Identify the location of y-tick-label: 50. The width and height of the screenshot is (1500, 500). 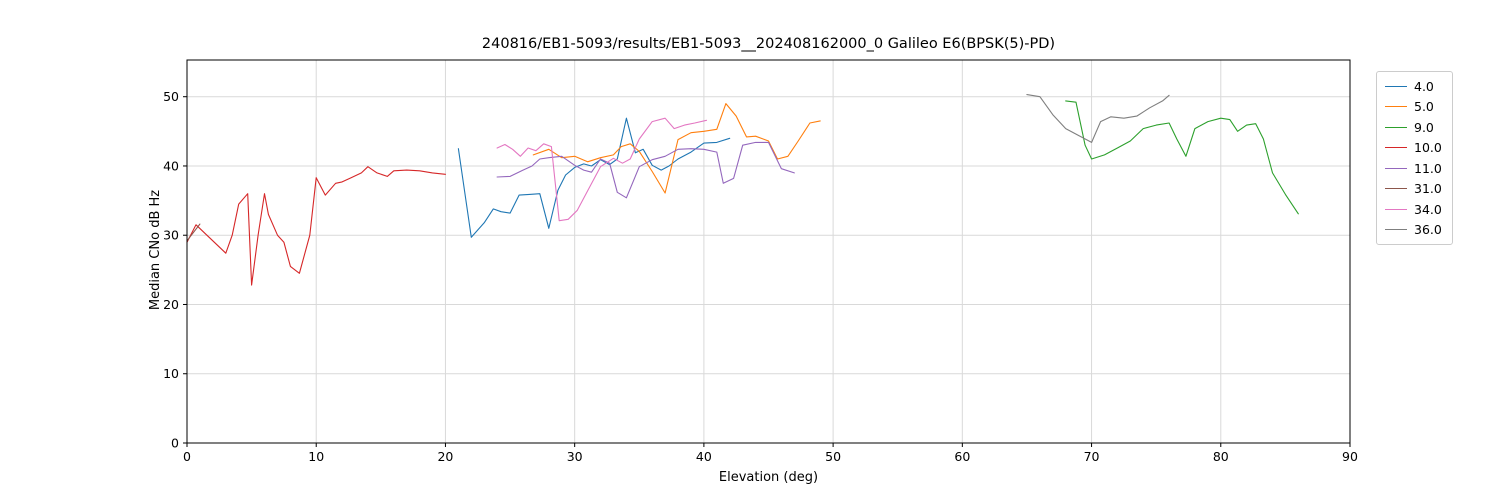
(171, 96).